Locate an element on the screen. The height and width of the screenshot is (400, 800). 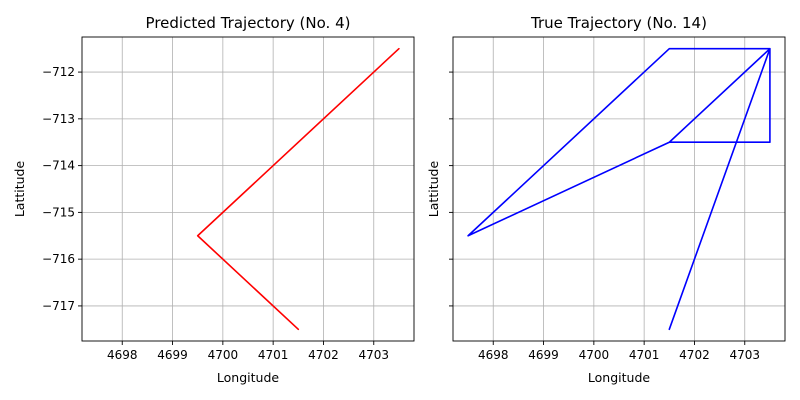
true-x-tick-label: 4703 is located at coordinates (744, 355).